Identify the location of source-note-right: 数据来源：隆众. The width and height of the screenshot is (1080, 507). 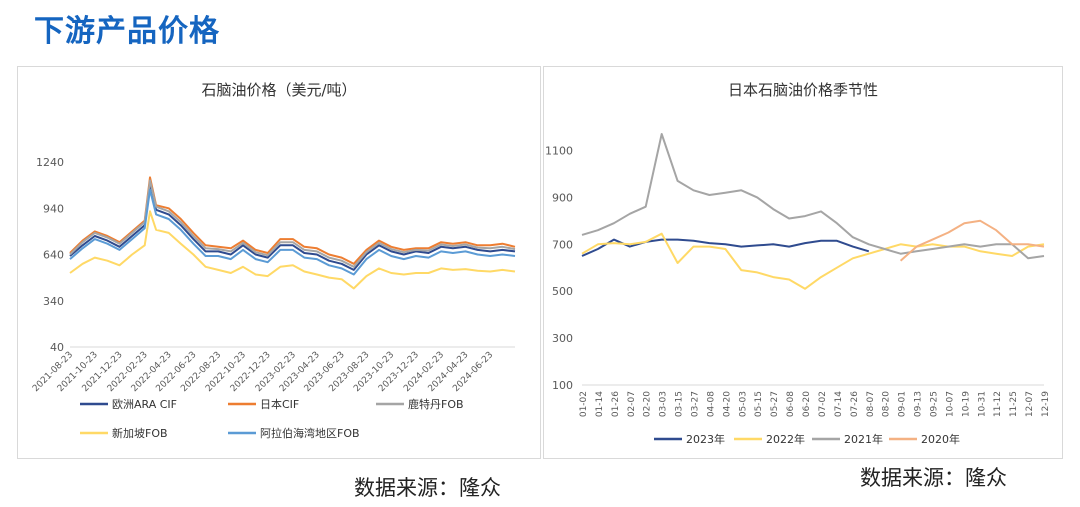
(933, 478).